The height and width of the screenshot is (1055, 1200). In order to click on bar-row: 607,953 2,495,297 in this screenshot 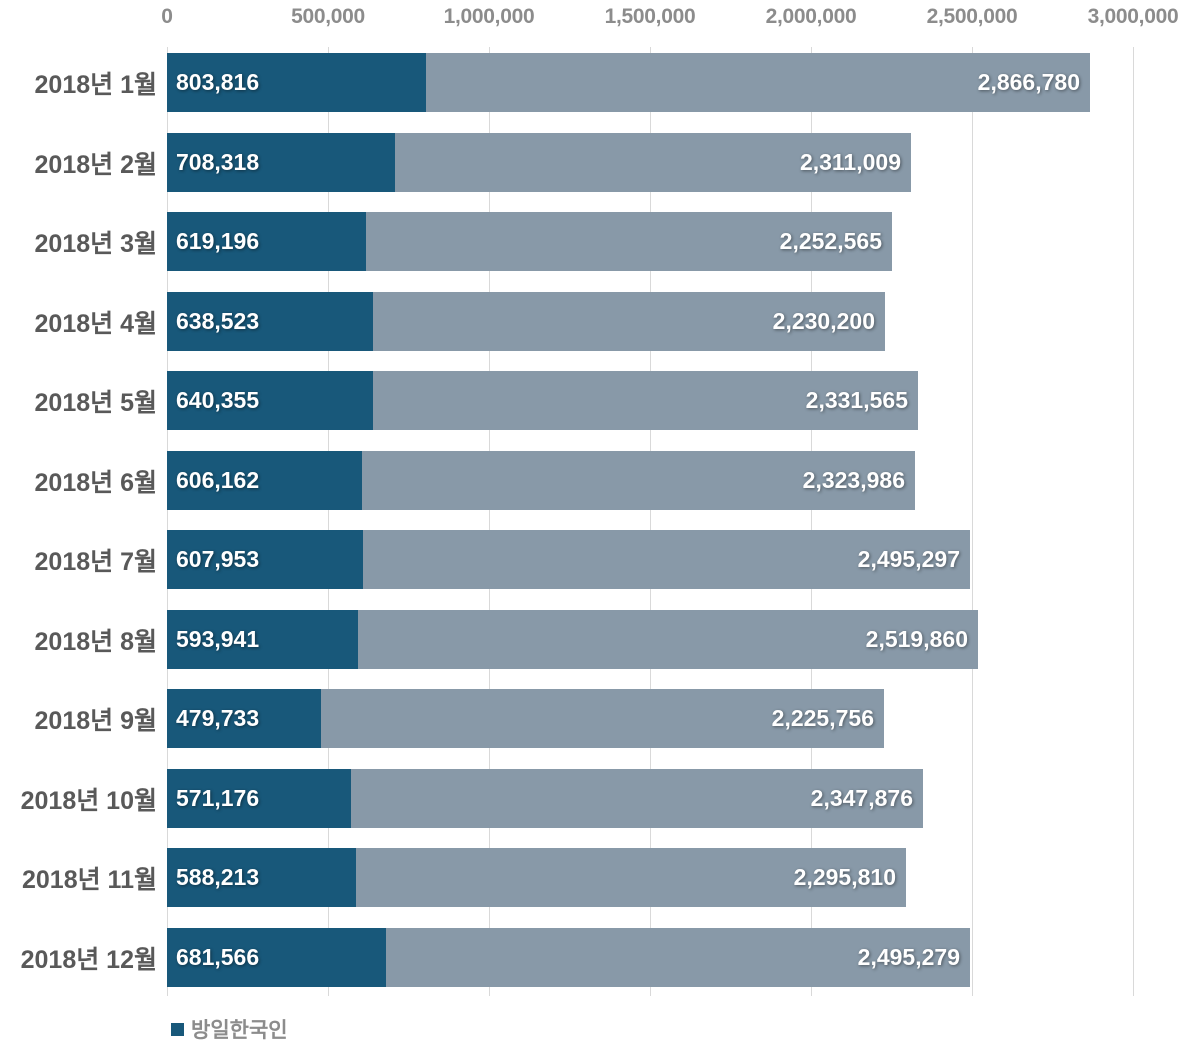, I will do `click(568, 559)`.